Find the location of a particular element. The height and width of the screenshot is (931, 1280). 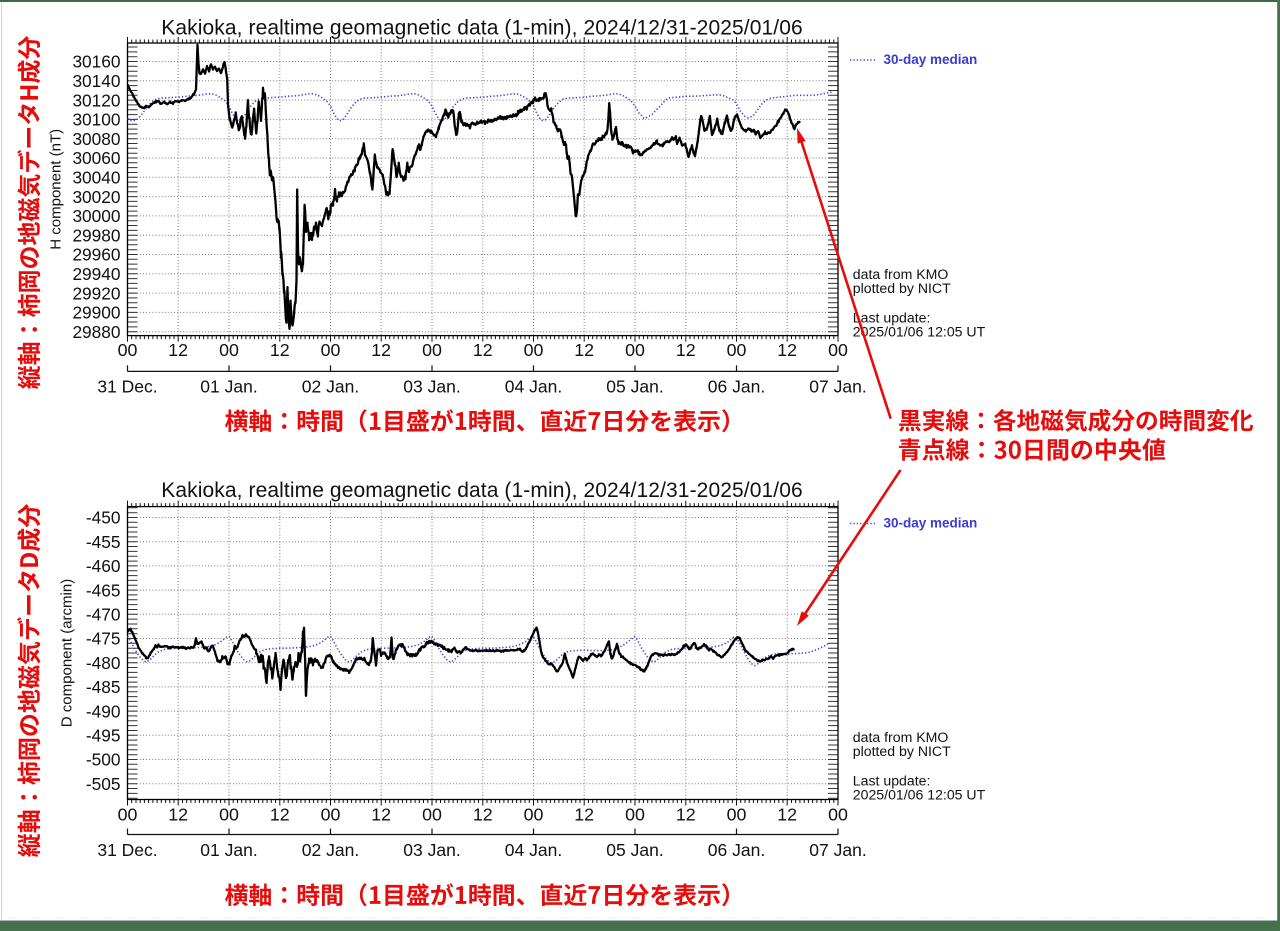

svg-text: -495 is located at coordinates (103, 736).